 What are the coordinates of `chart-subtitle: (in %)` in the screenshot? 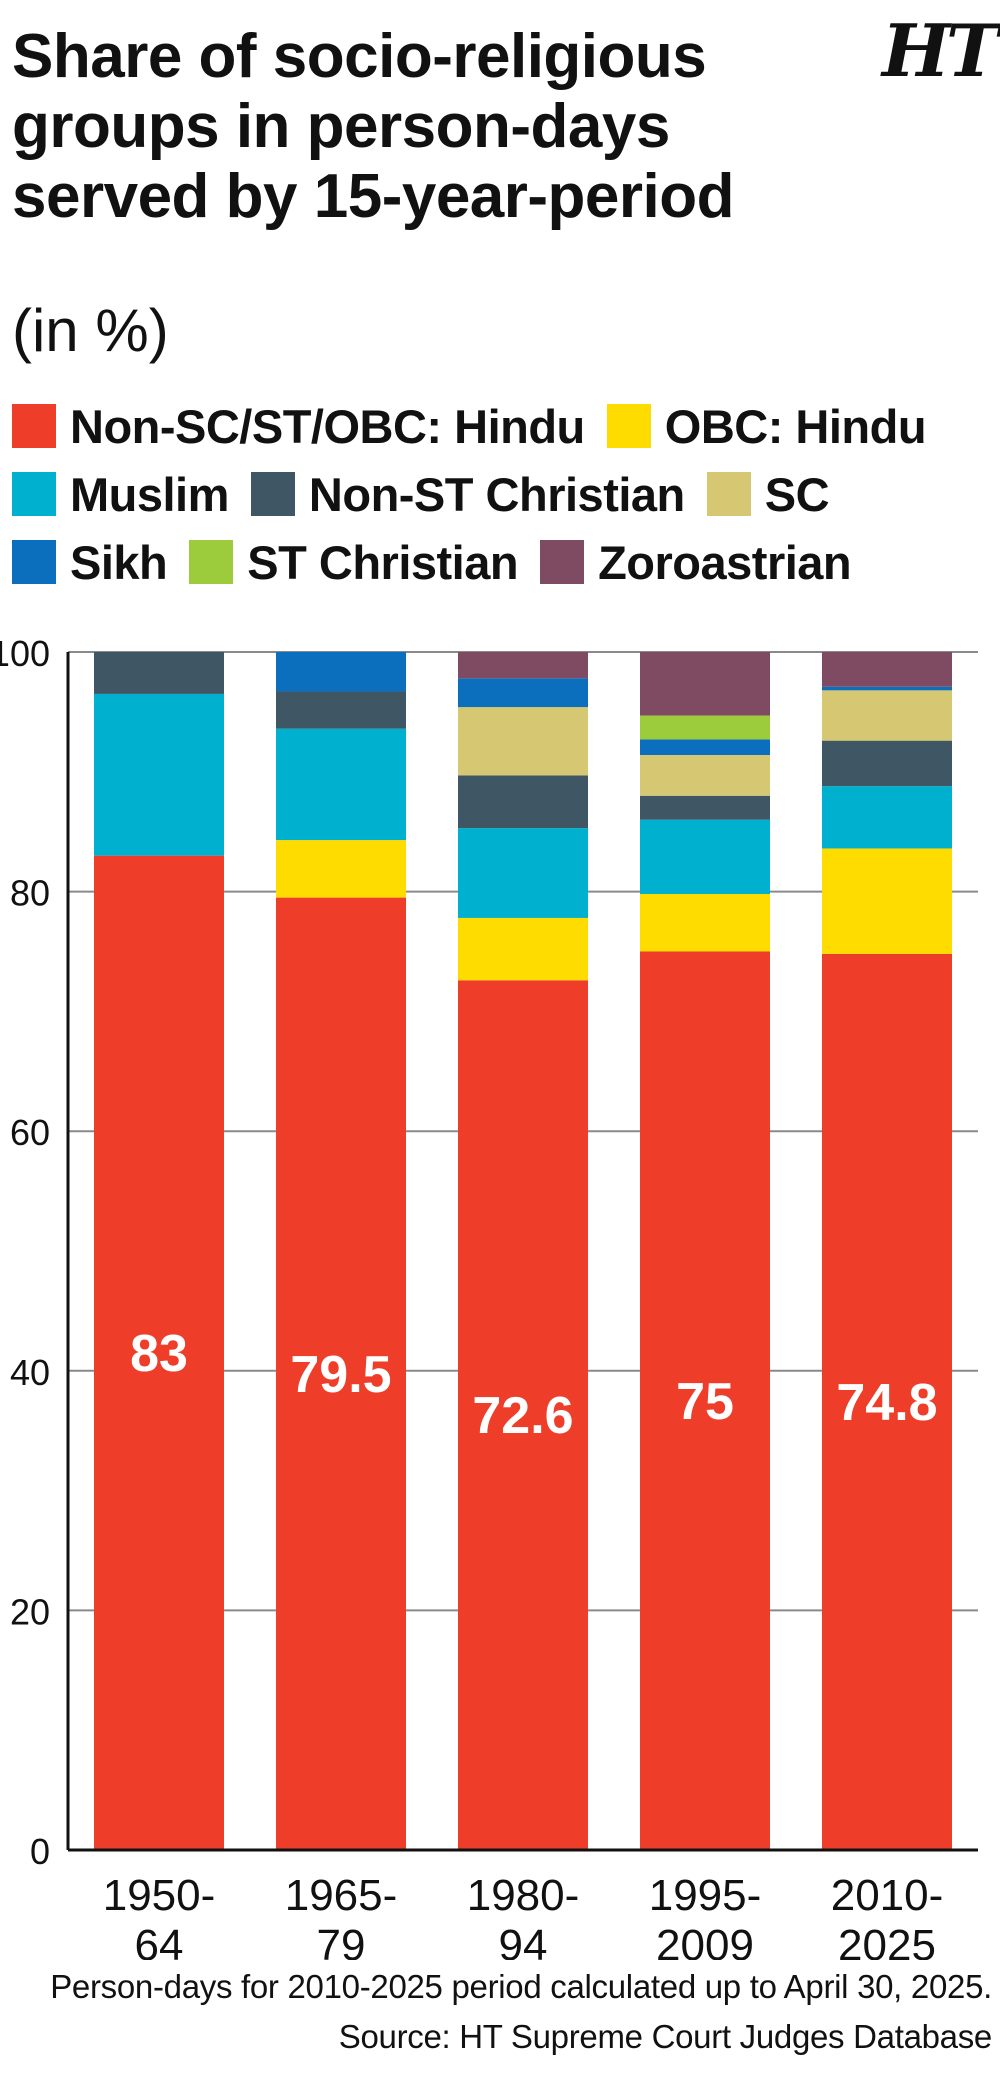 It's located at (90, 330).